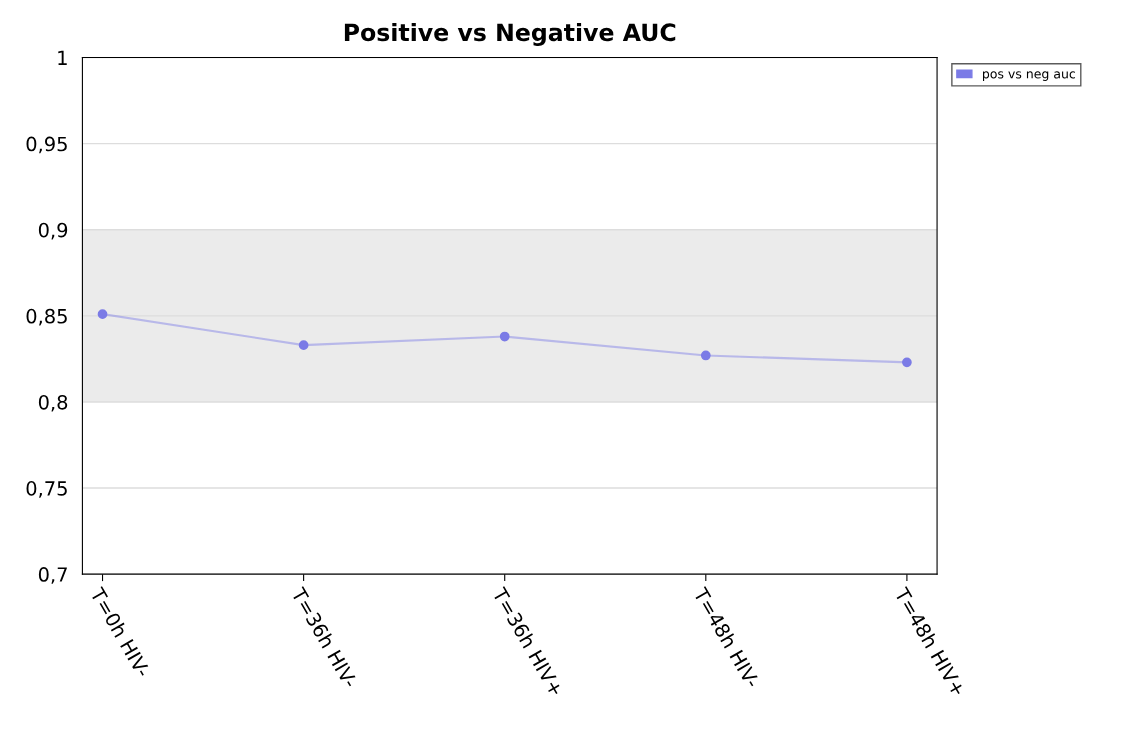  What do you see at coordinates (52, 575) in the screenshot?
I see `y-tick-label: 0,7` at bounding box center [52, 575].